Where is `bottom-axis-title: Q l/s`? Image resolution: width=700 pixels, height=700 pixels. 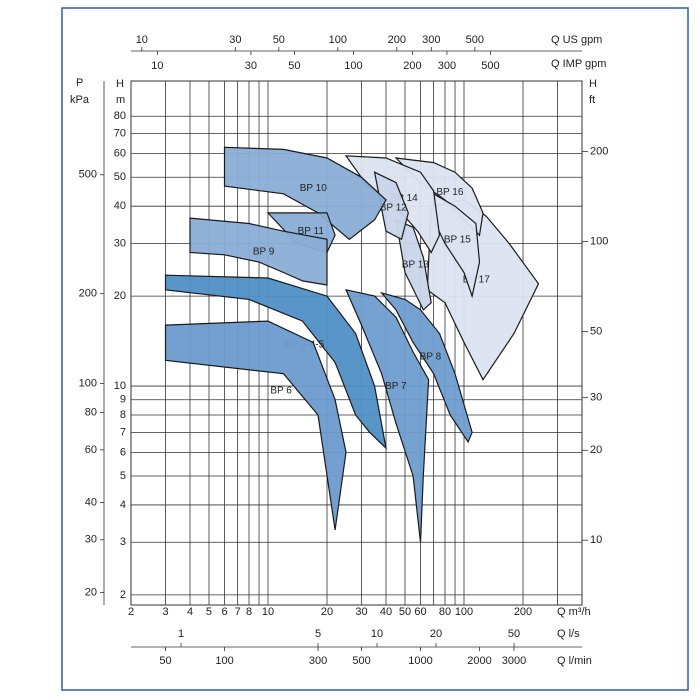
bottom-axis-title: Q l/s is located at coordinates (568, 634).